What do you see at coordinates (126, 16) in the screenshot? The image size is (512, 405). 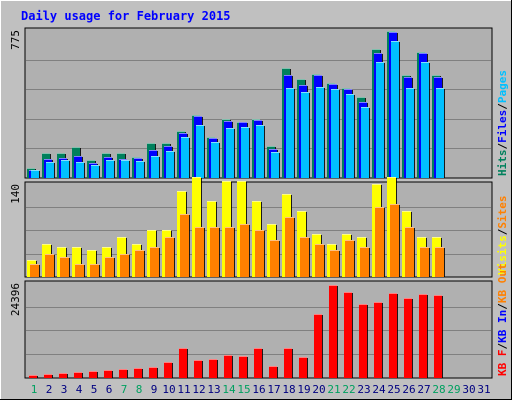 I see `chart-title: Daily usage for February 2015` at bounding box center [126, 16].